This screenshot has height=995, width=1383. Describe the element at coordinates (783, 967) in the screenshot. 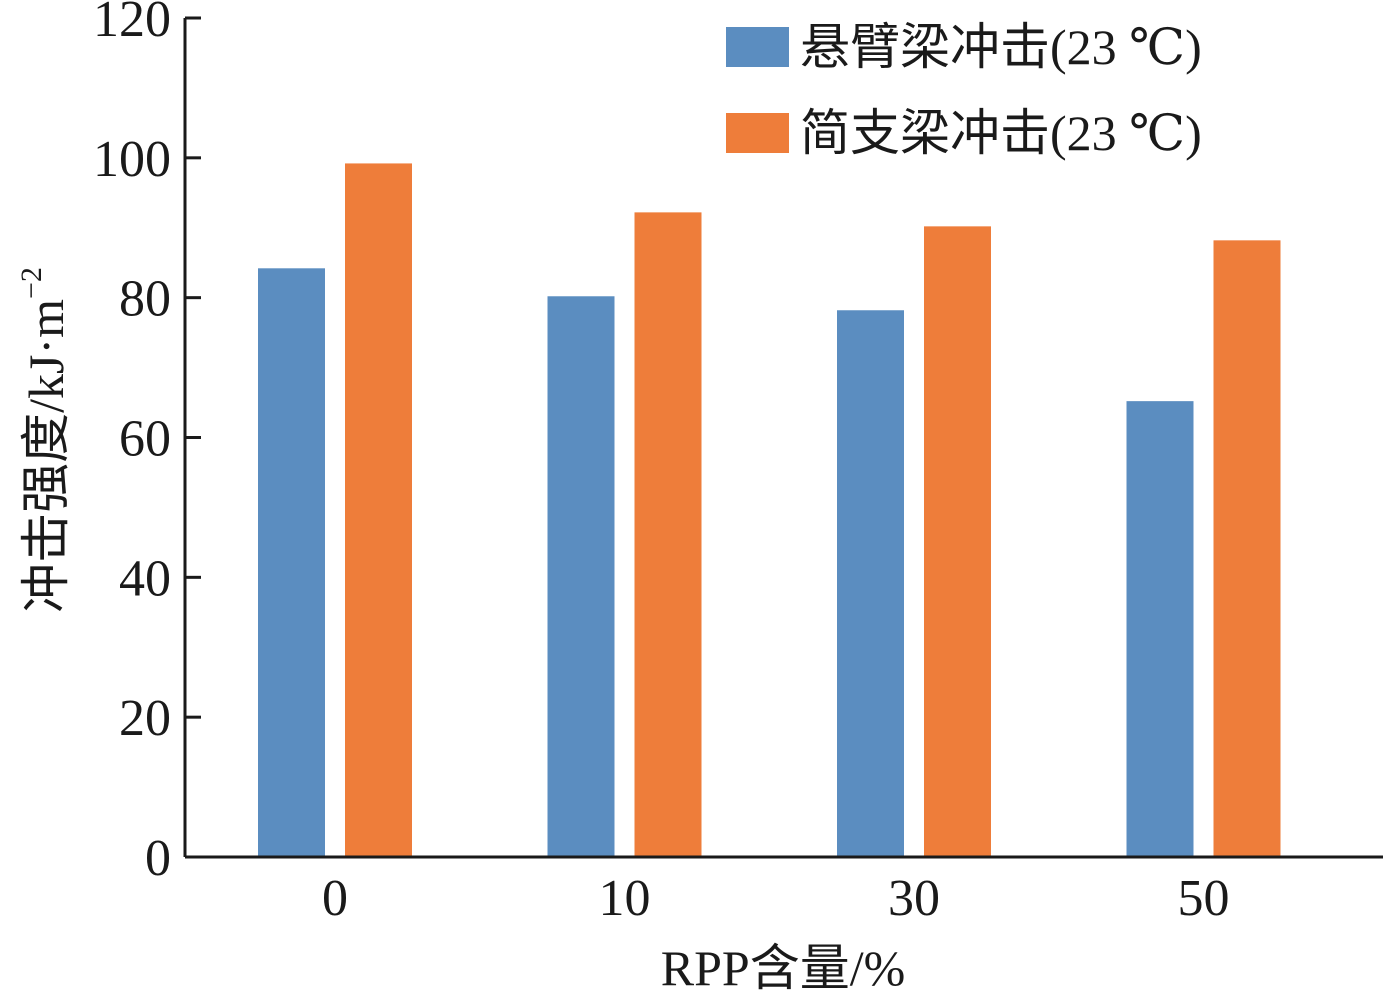

I see `x-axis-title: RPP含量/%` at that location.